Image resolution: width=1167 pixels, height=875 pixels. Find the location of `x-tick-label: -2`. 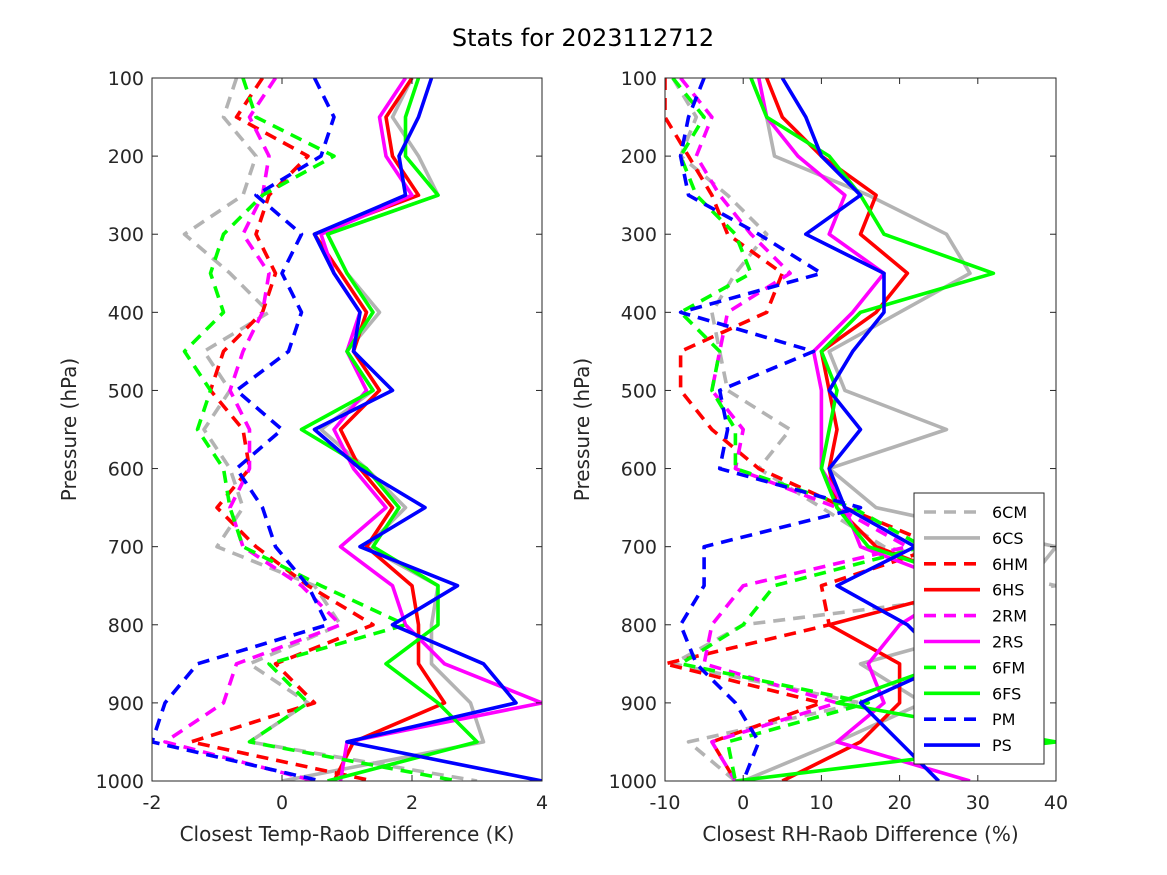

x-tick-label: -2 is located at coordinates (152, 803).